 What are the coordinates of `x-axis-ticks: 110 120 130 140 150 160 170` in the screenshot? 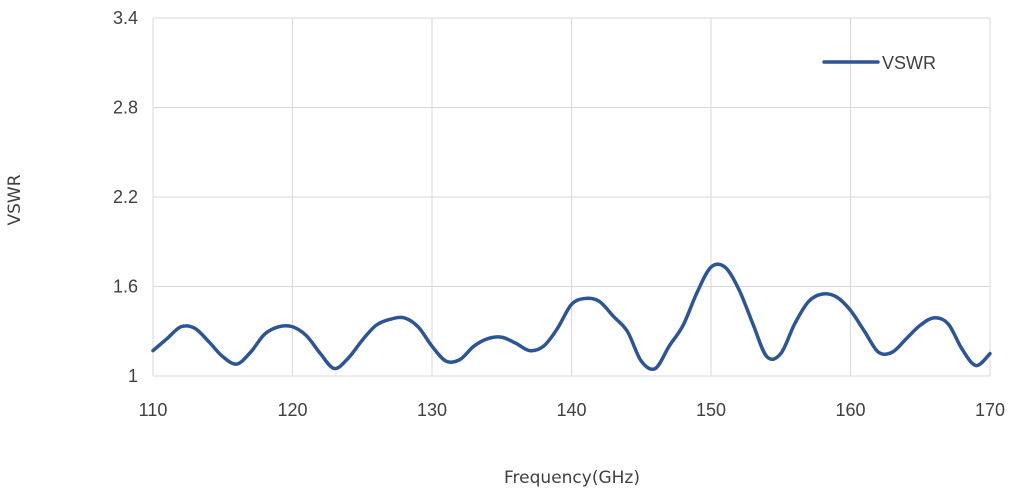 It's located at (572, 410).